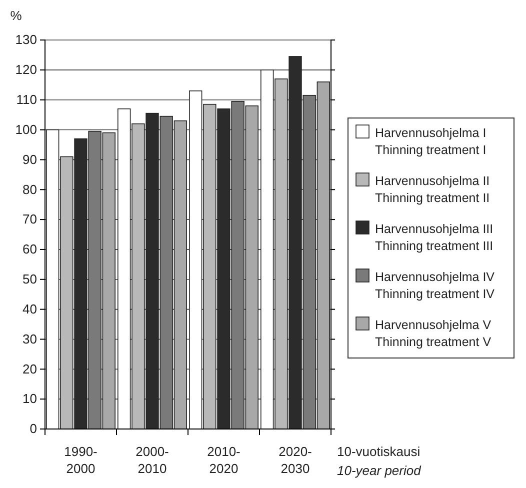 The image size is (526, 488). I want to click on y-tick-label: 110, so click(26, 100).